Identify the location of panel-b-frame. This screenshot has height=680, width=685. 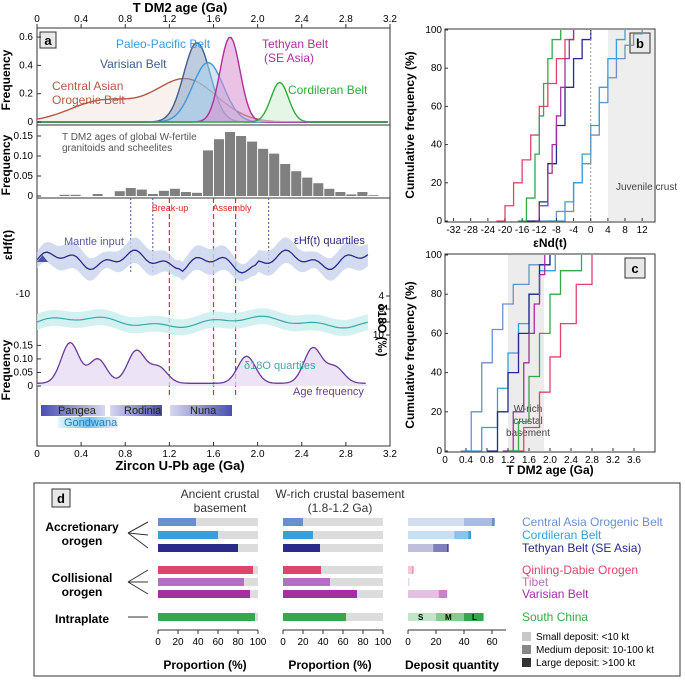
(550, 125).